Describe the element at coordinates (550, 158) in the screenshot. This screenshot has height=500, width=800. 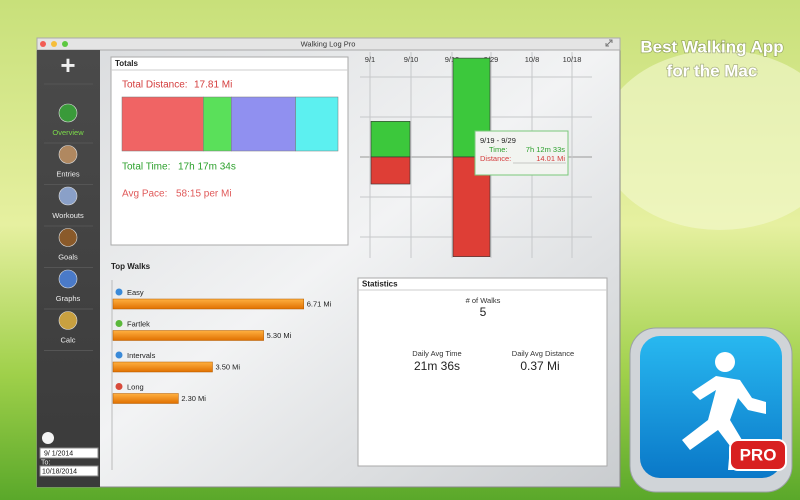
I see `tooltip-distance: 14.01 Mi` at that location.